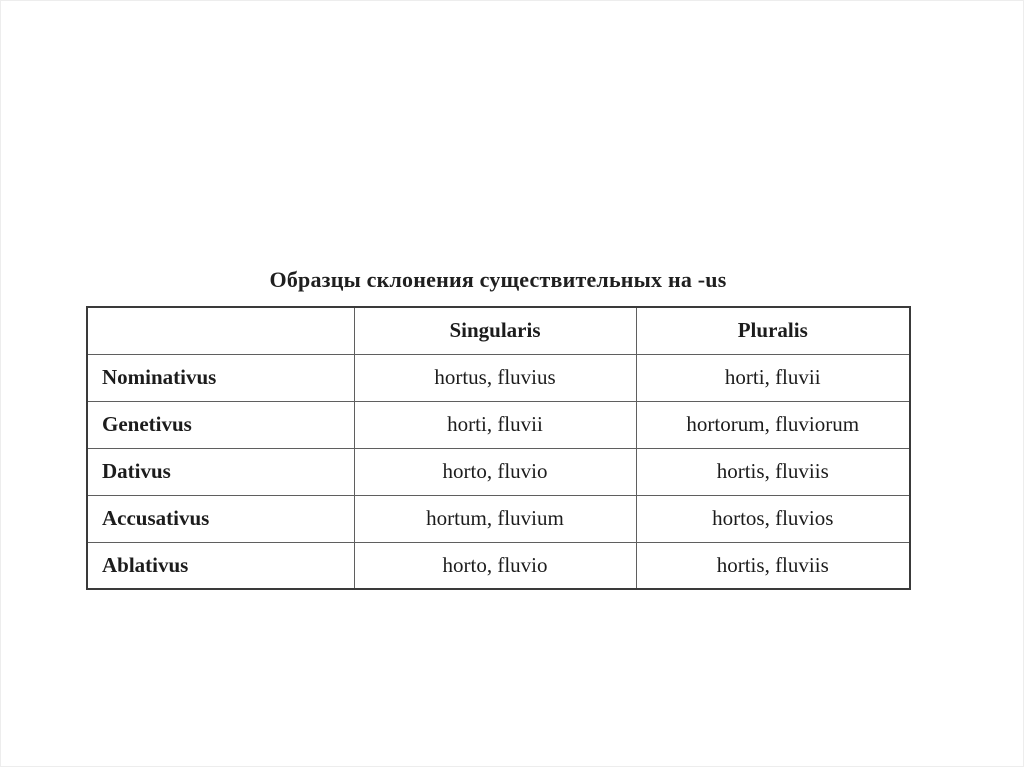 The height and width of the screenshot is (767, 1024). I want to click on cell-singularis: hortus, fluvius, so click(495, 377).